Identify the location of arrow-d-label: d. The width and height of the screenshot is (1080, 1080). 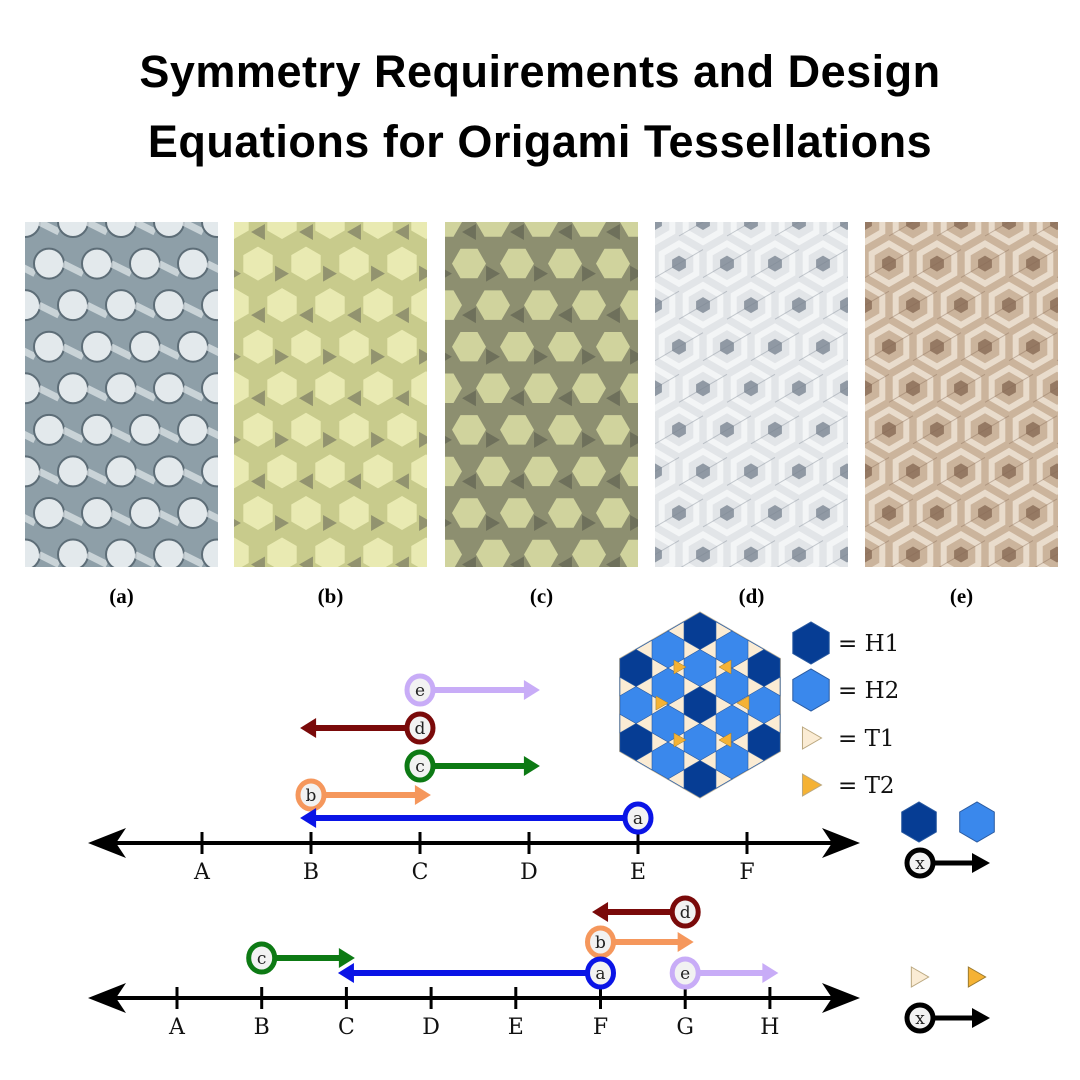
(685, 913).